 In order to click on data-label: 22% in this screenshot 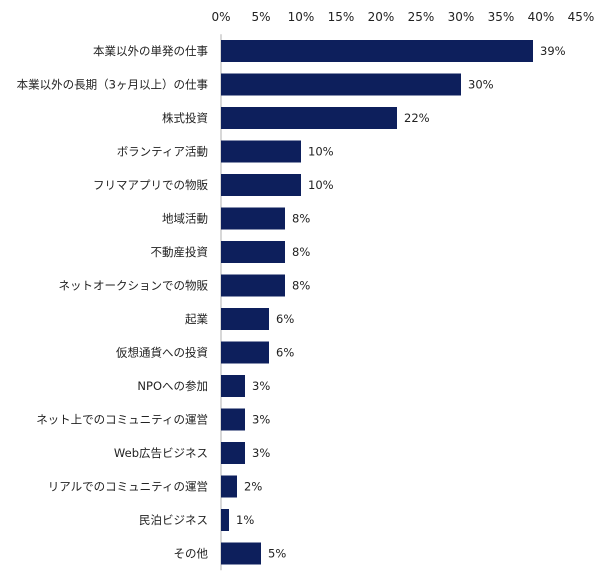, I will do `click(417, 118)`.